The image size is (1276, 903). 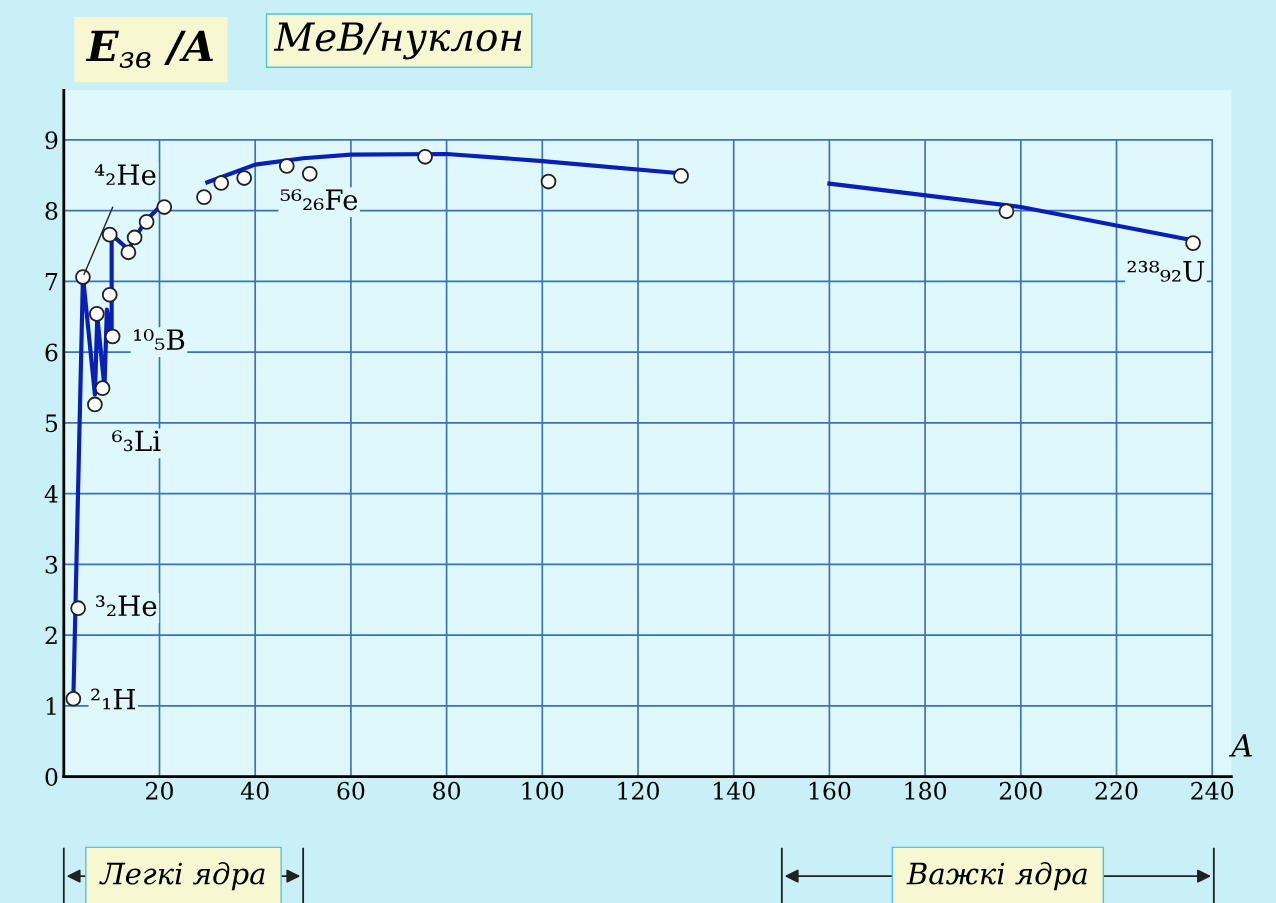 I want to click on y-tick-label: 6, so click(x=51, y=352).